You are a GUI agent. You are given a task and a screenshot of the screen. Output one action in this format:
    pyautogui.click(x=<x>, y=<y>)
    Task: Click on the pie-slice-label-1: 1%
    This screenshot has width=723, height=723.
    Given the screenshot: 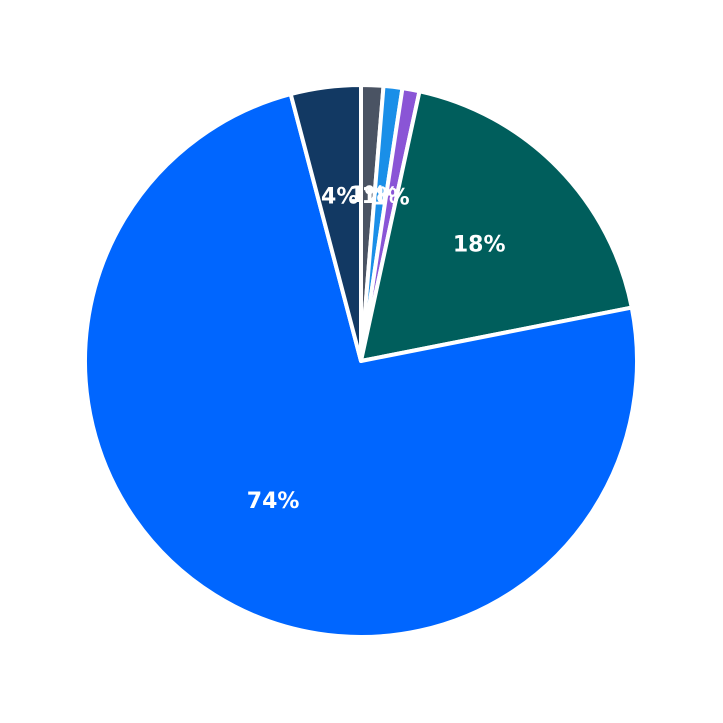 What is the action you would take?
    pyautogui.click(x=367, y=195)
    